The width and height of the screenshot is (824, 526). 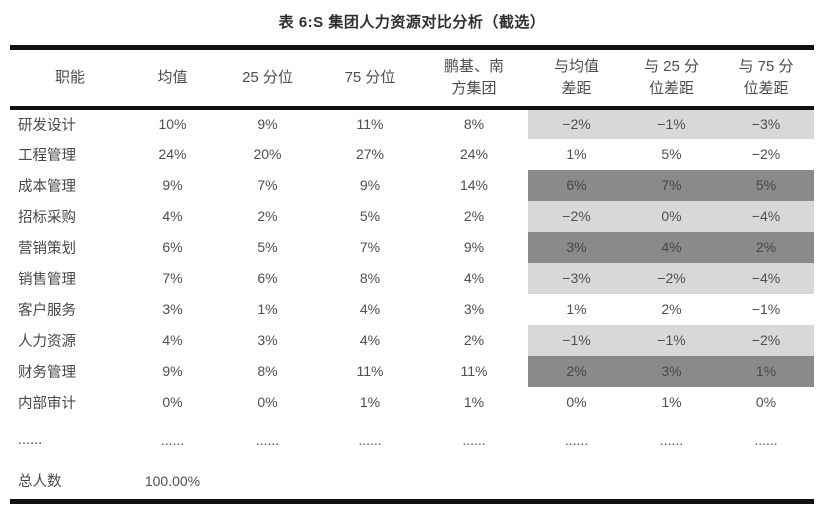 I want to click on table-row: 人力资源 4% 3% 4% 2% −1% −1% −2%, so click(x=412, y=340).